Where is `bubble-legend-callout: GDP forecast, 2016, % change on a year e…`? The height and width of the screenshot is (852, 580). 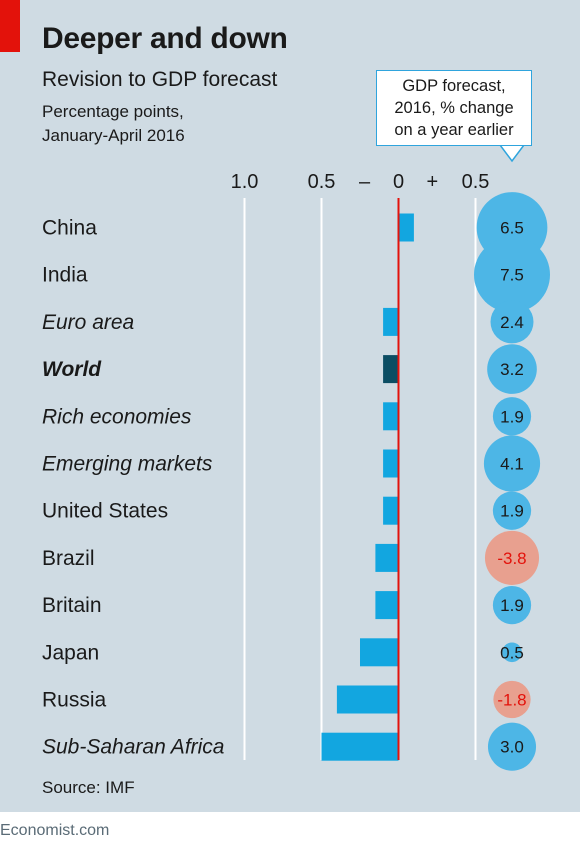 bubble-legend-callout: GDP forecast, 2016, % change on a year e… is located at coordinates (454, 108).